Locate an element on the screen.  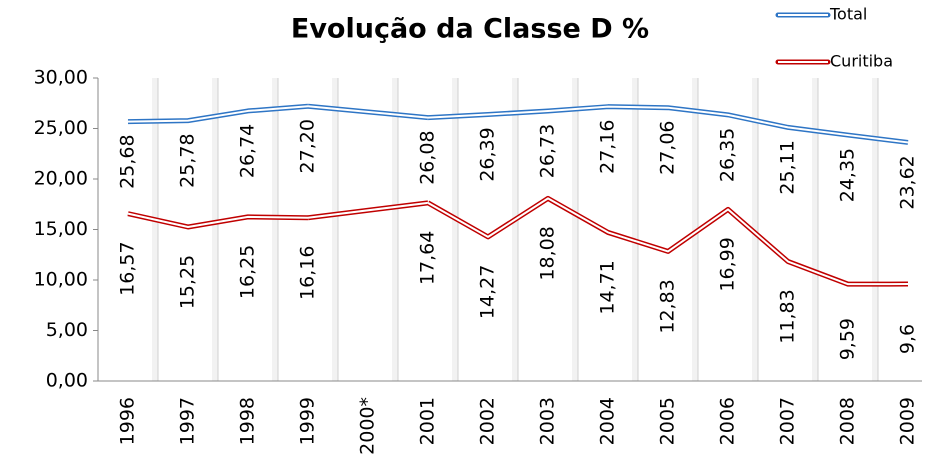
legend-label: Total is located at coordinates (848, 14).